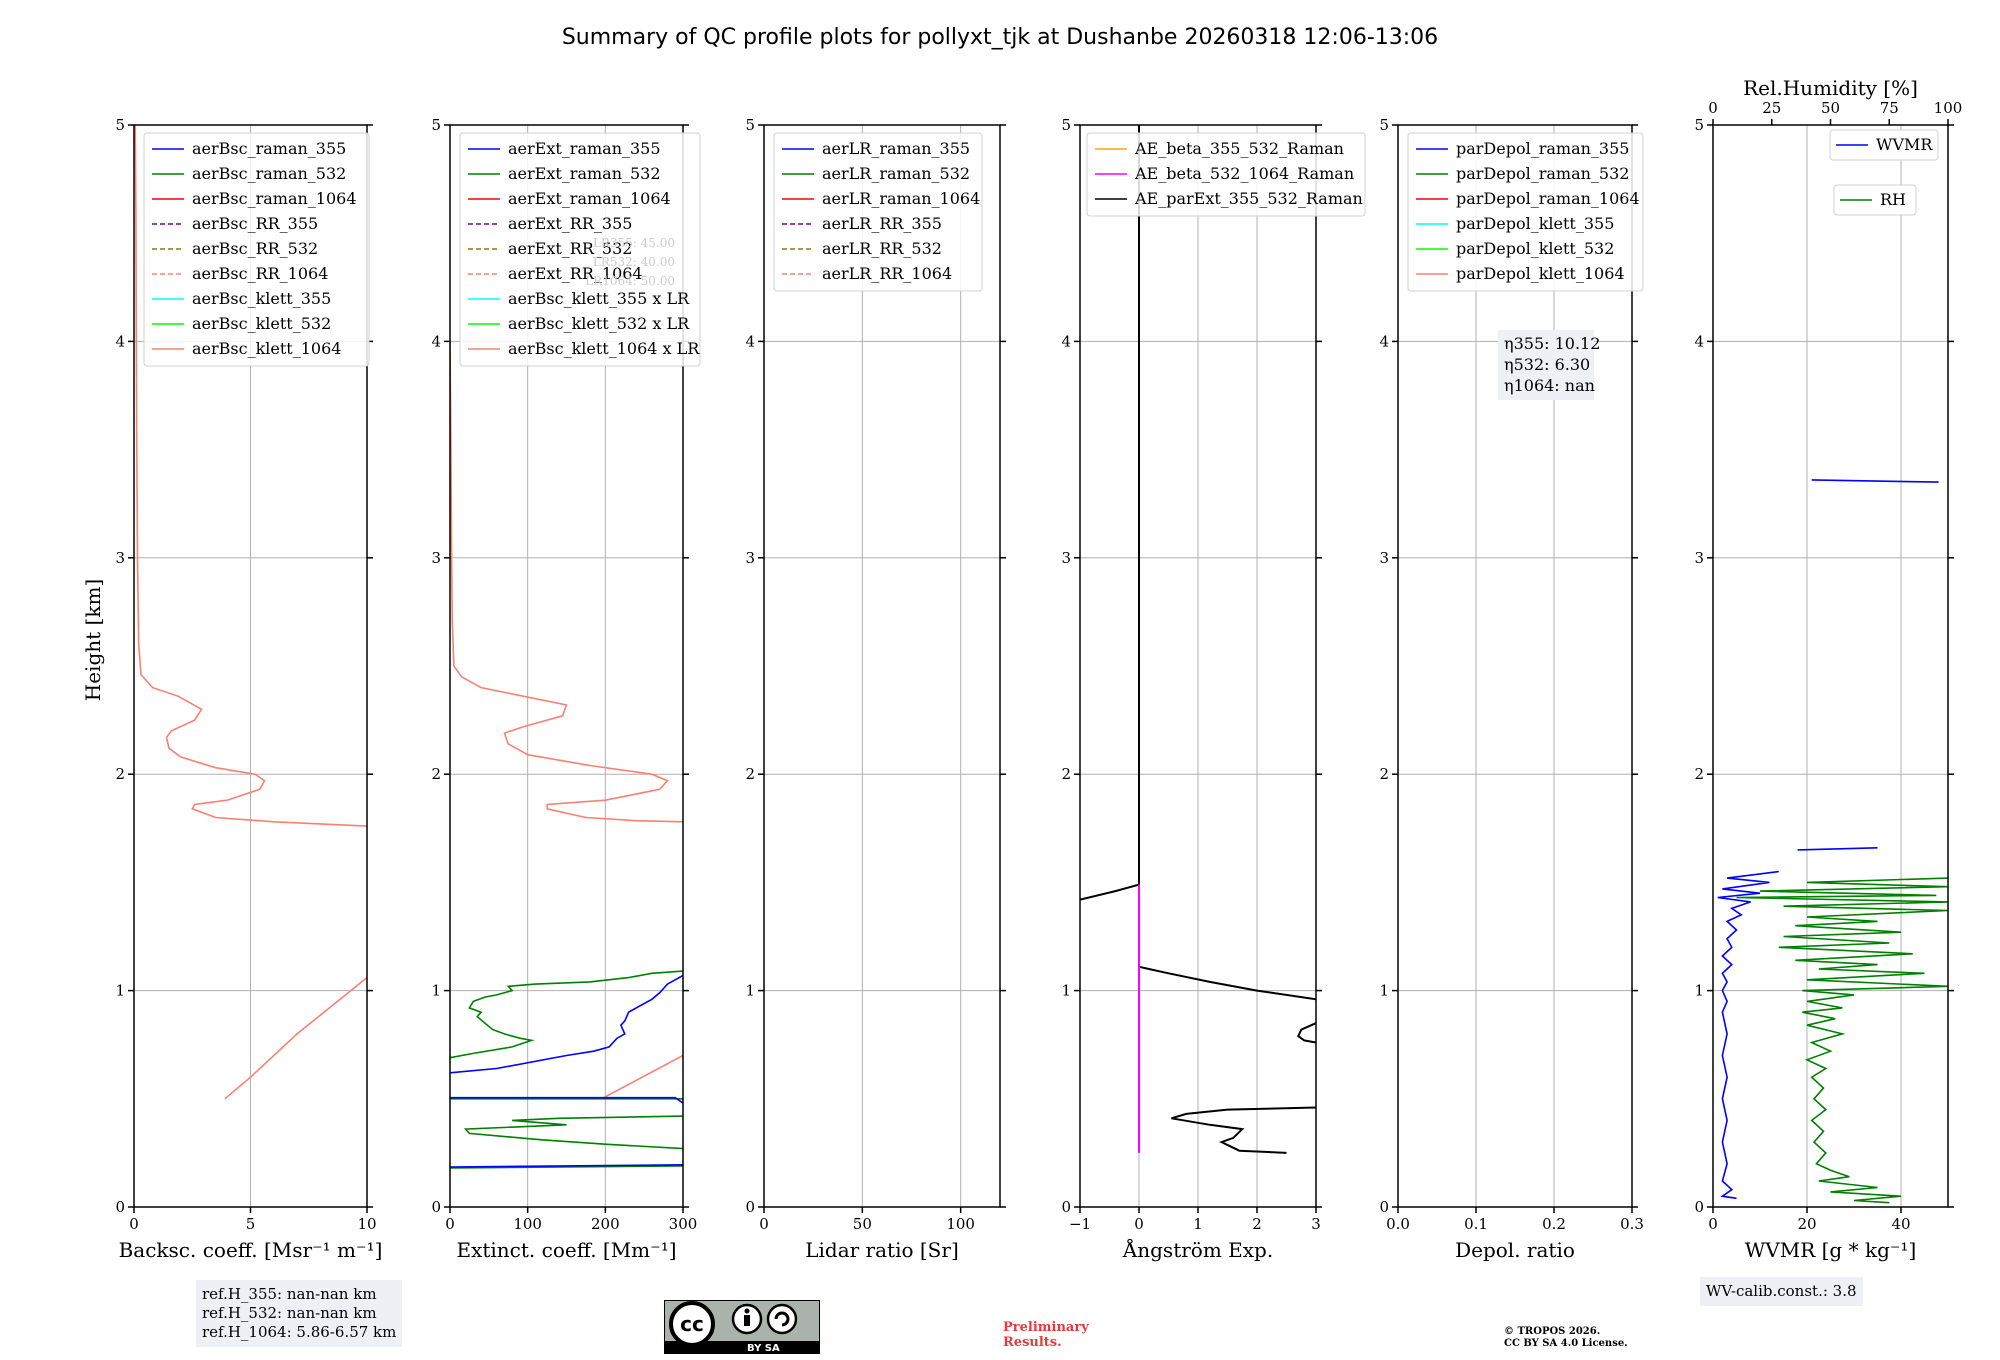 This screenshot has height=1360, width=2000. I want to click on legend-entry: parDepol_raman_532, so click(1542, 173).